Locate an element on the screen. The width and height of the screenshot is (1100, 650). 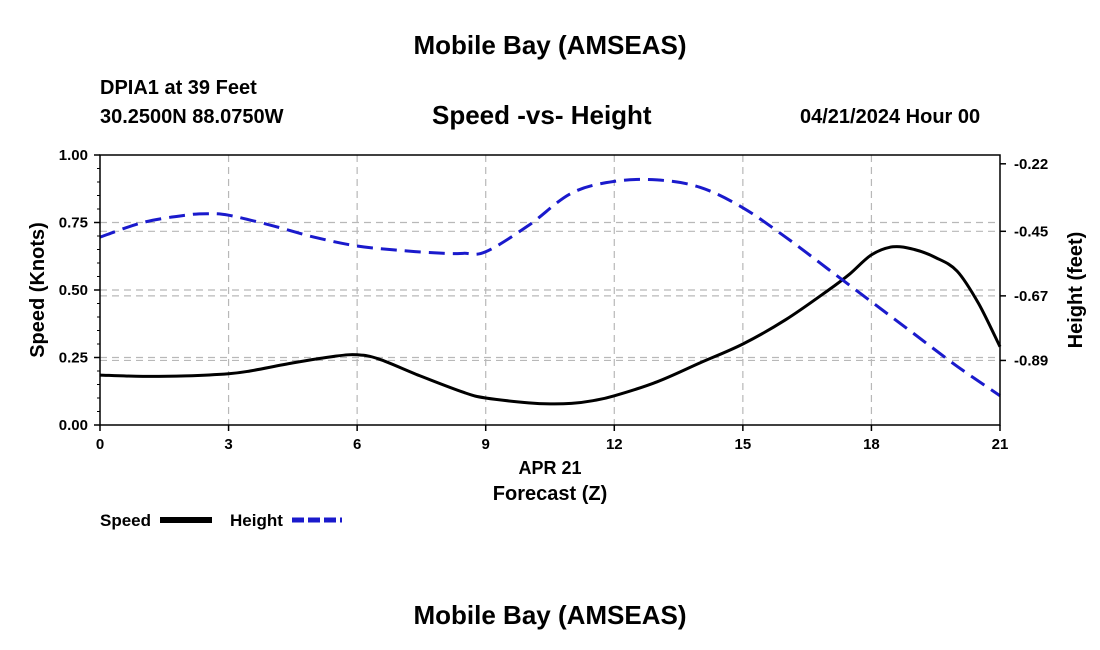
x-sublabel: APR 21 is located at coordinates (549, 468).